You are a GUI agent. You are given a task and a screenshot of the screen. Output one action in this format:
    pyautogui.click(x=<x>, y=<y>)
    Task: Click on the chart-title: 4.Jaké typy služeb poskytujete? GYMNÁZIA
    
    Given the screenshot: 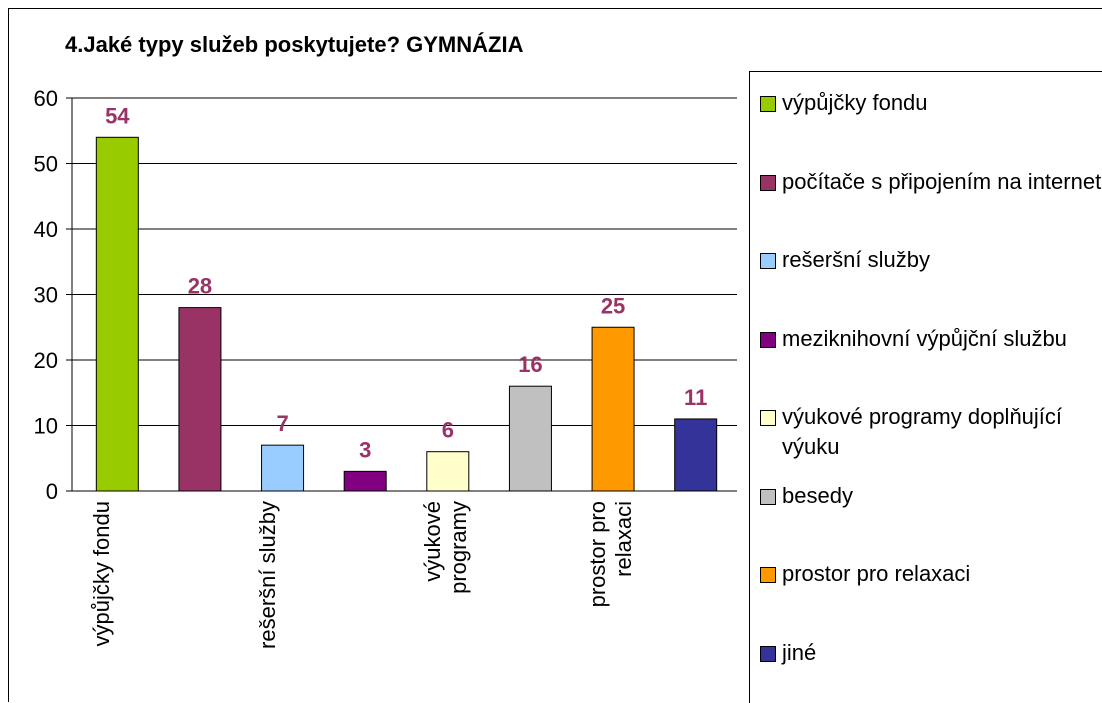 What is the action you would take?
    pyautogui.click(x=294, y=44)
    